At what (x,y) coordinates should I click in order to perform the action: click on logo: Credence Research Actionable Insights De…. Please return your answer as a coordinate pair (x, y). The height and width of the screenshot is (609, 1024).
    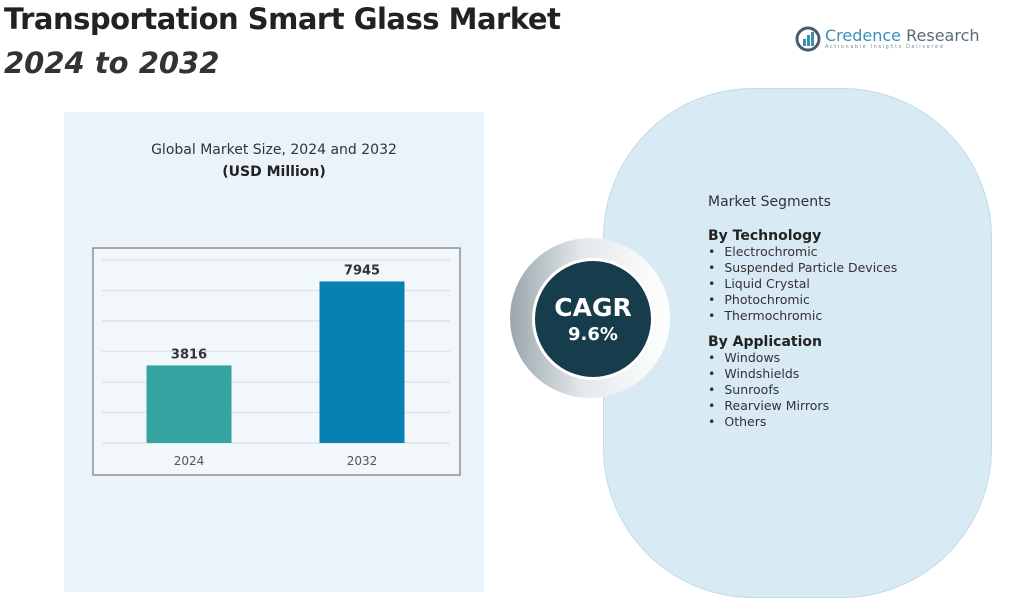
    Looking at the image, I should click on (887, 39).